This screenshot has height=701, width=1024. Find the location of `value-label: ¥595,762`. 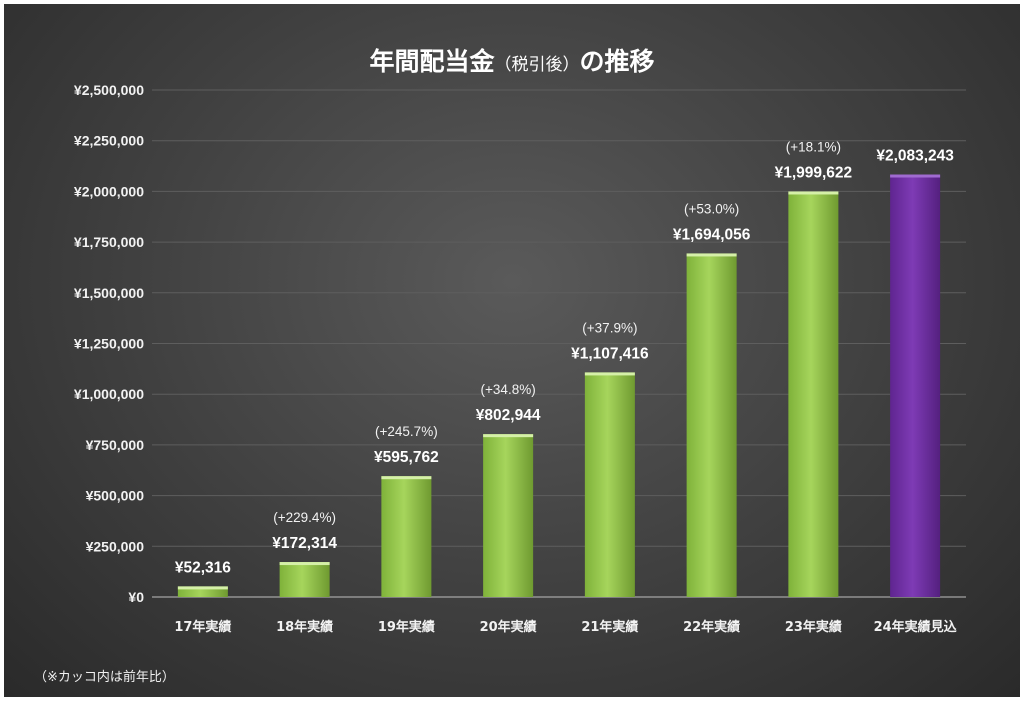

value-label: ¥595,762 is located at coordinates (406, 457).